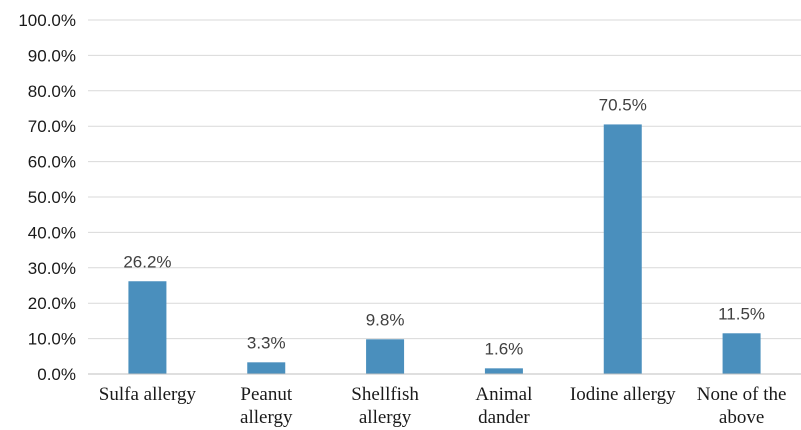 This screenshot has height=430, width=801. What do you see at coordinates (52, 55) in the screenshot?
I see `y-tick-label: 90.0%` at bounding box center [52, 55].